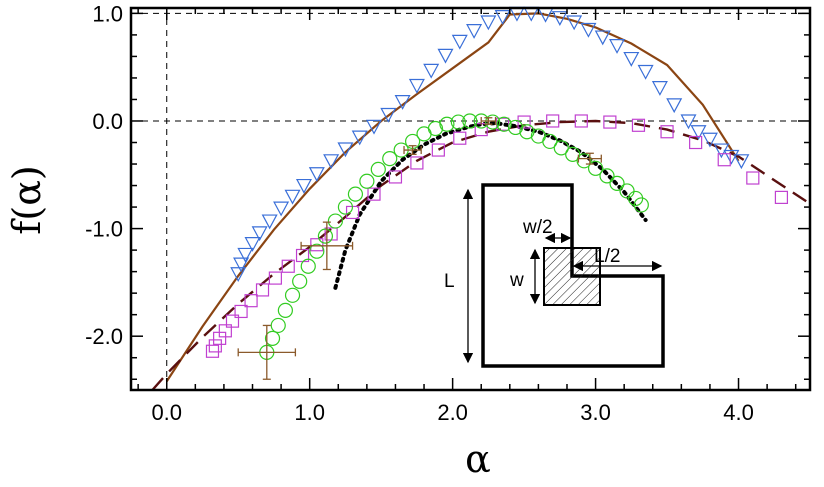 This screenshot has width=824, height=487. I want to click on x-tick-label: 0.0, so click(166, 412).